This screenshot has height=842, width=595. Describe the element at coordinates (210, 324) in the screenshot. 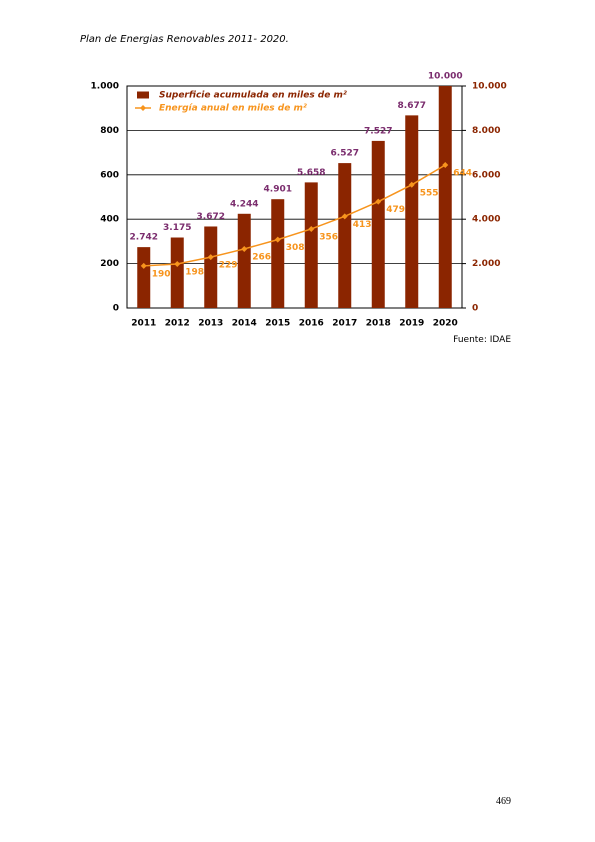

I see `x-tick-label: 2013` at that location.